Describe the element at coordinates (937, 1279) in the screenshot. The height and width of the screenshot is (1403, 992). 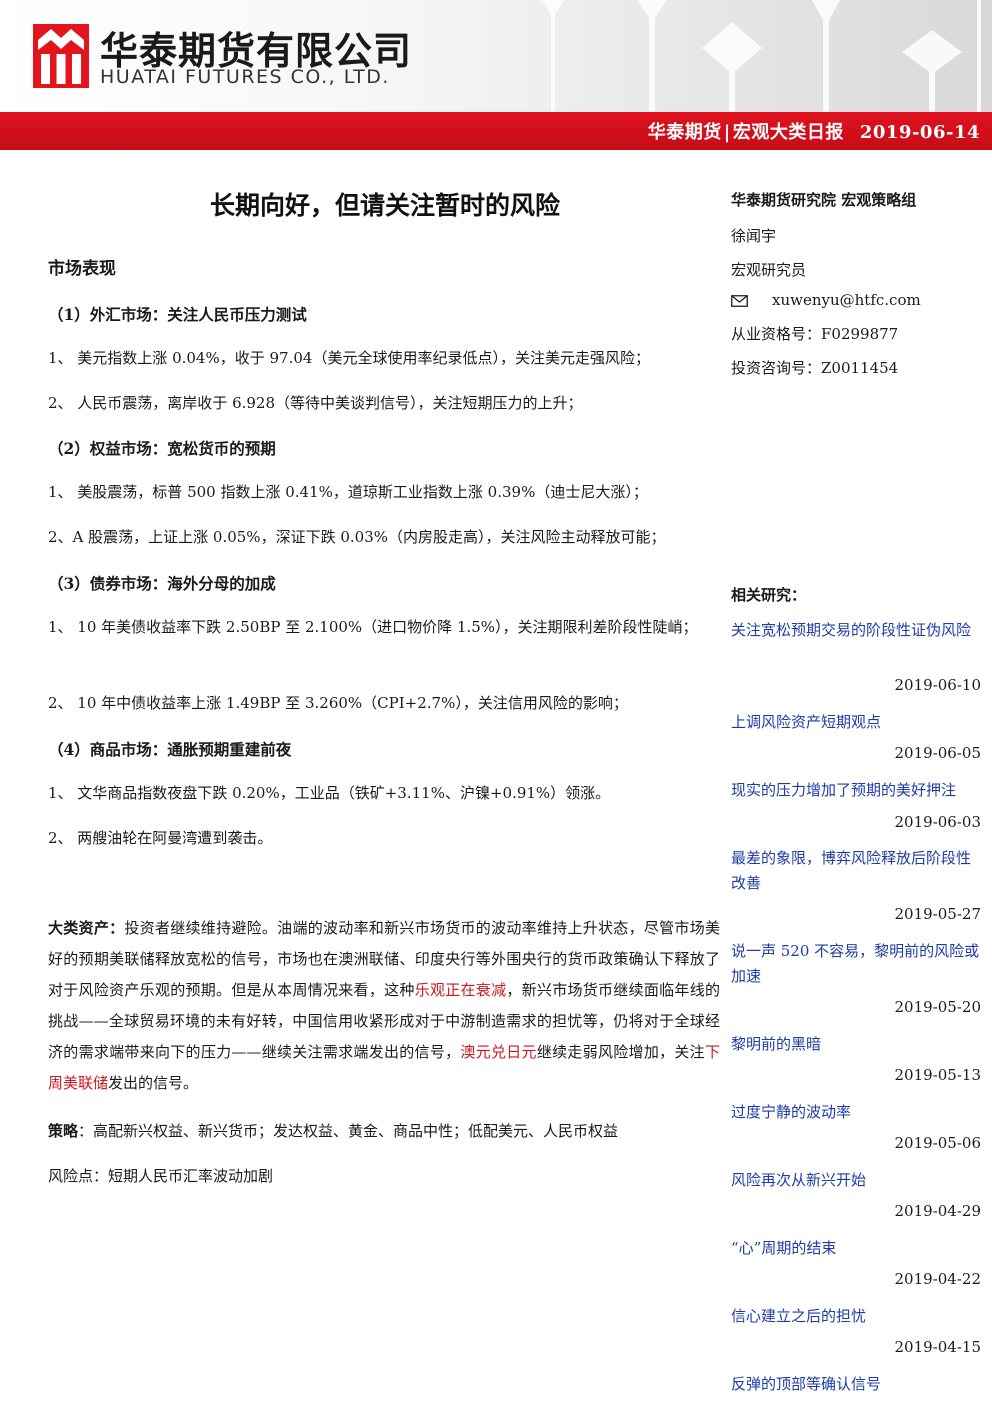
I see `related-date: 2019-04-22` at that location.